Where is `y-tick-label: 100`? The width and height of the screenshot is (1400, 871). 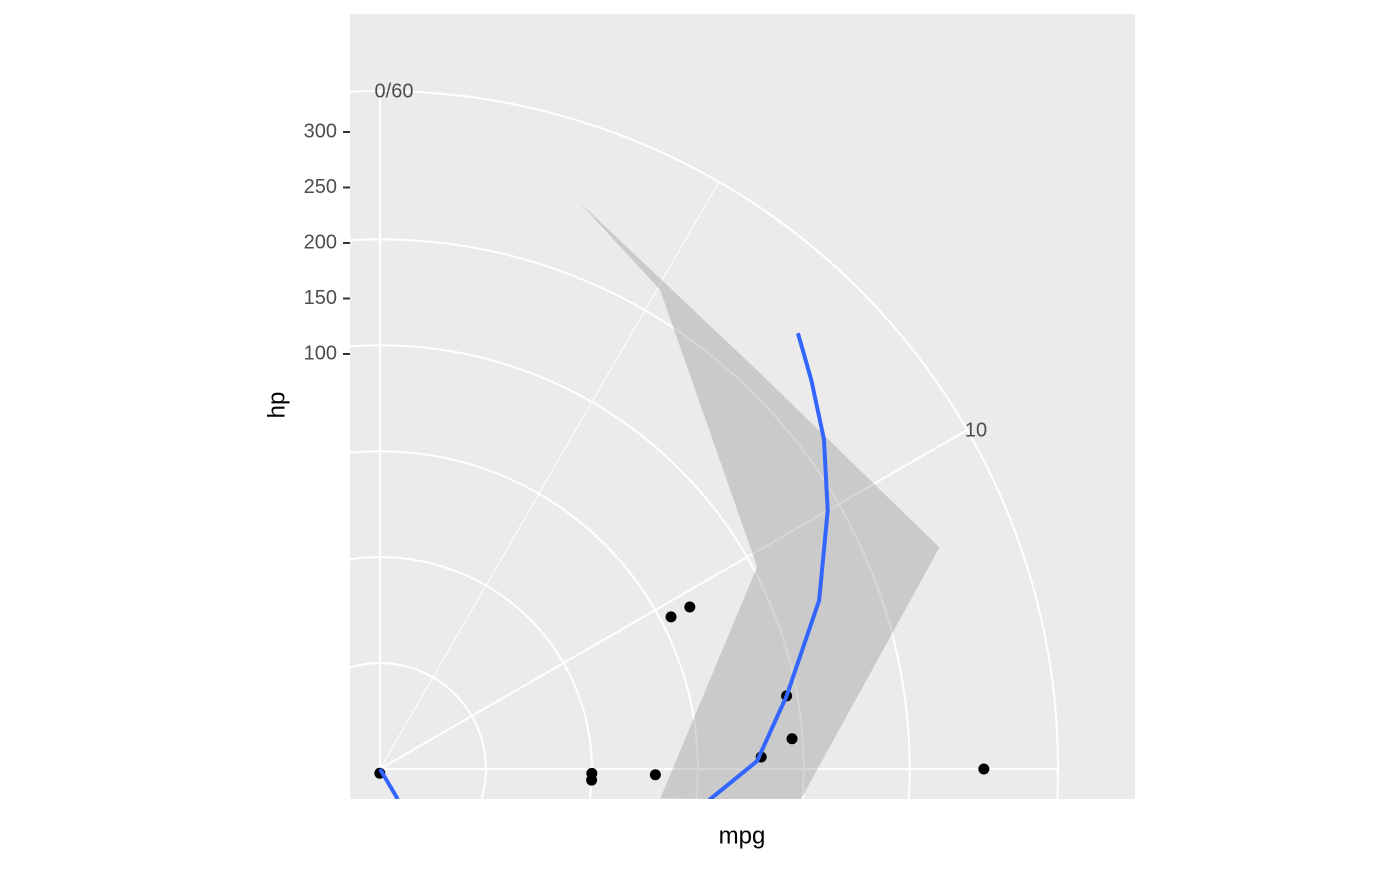
y-tick-label: 100 is located at coordinates (320, 353).